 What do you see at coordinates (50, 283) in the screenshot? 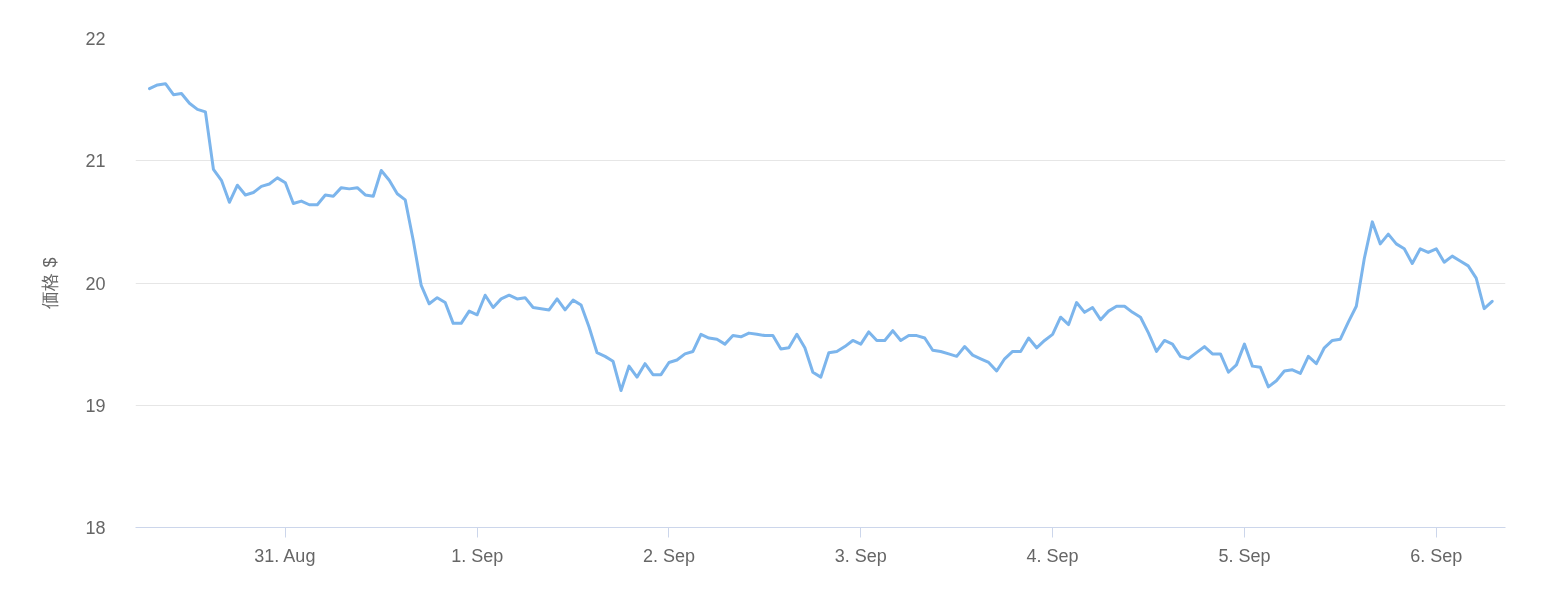
I see `y-axis-title: 価格 $` at bounding box center [50, 283].